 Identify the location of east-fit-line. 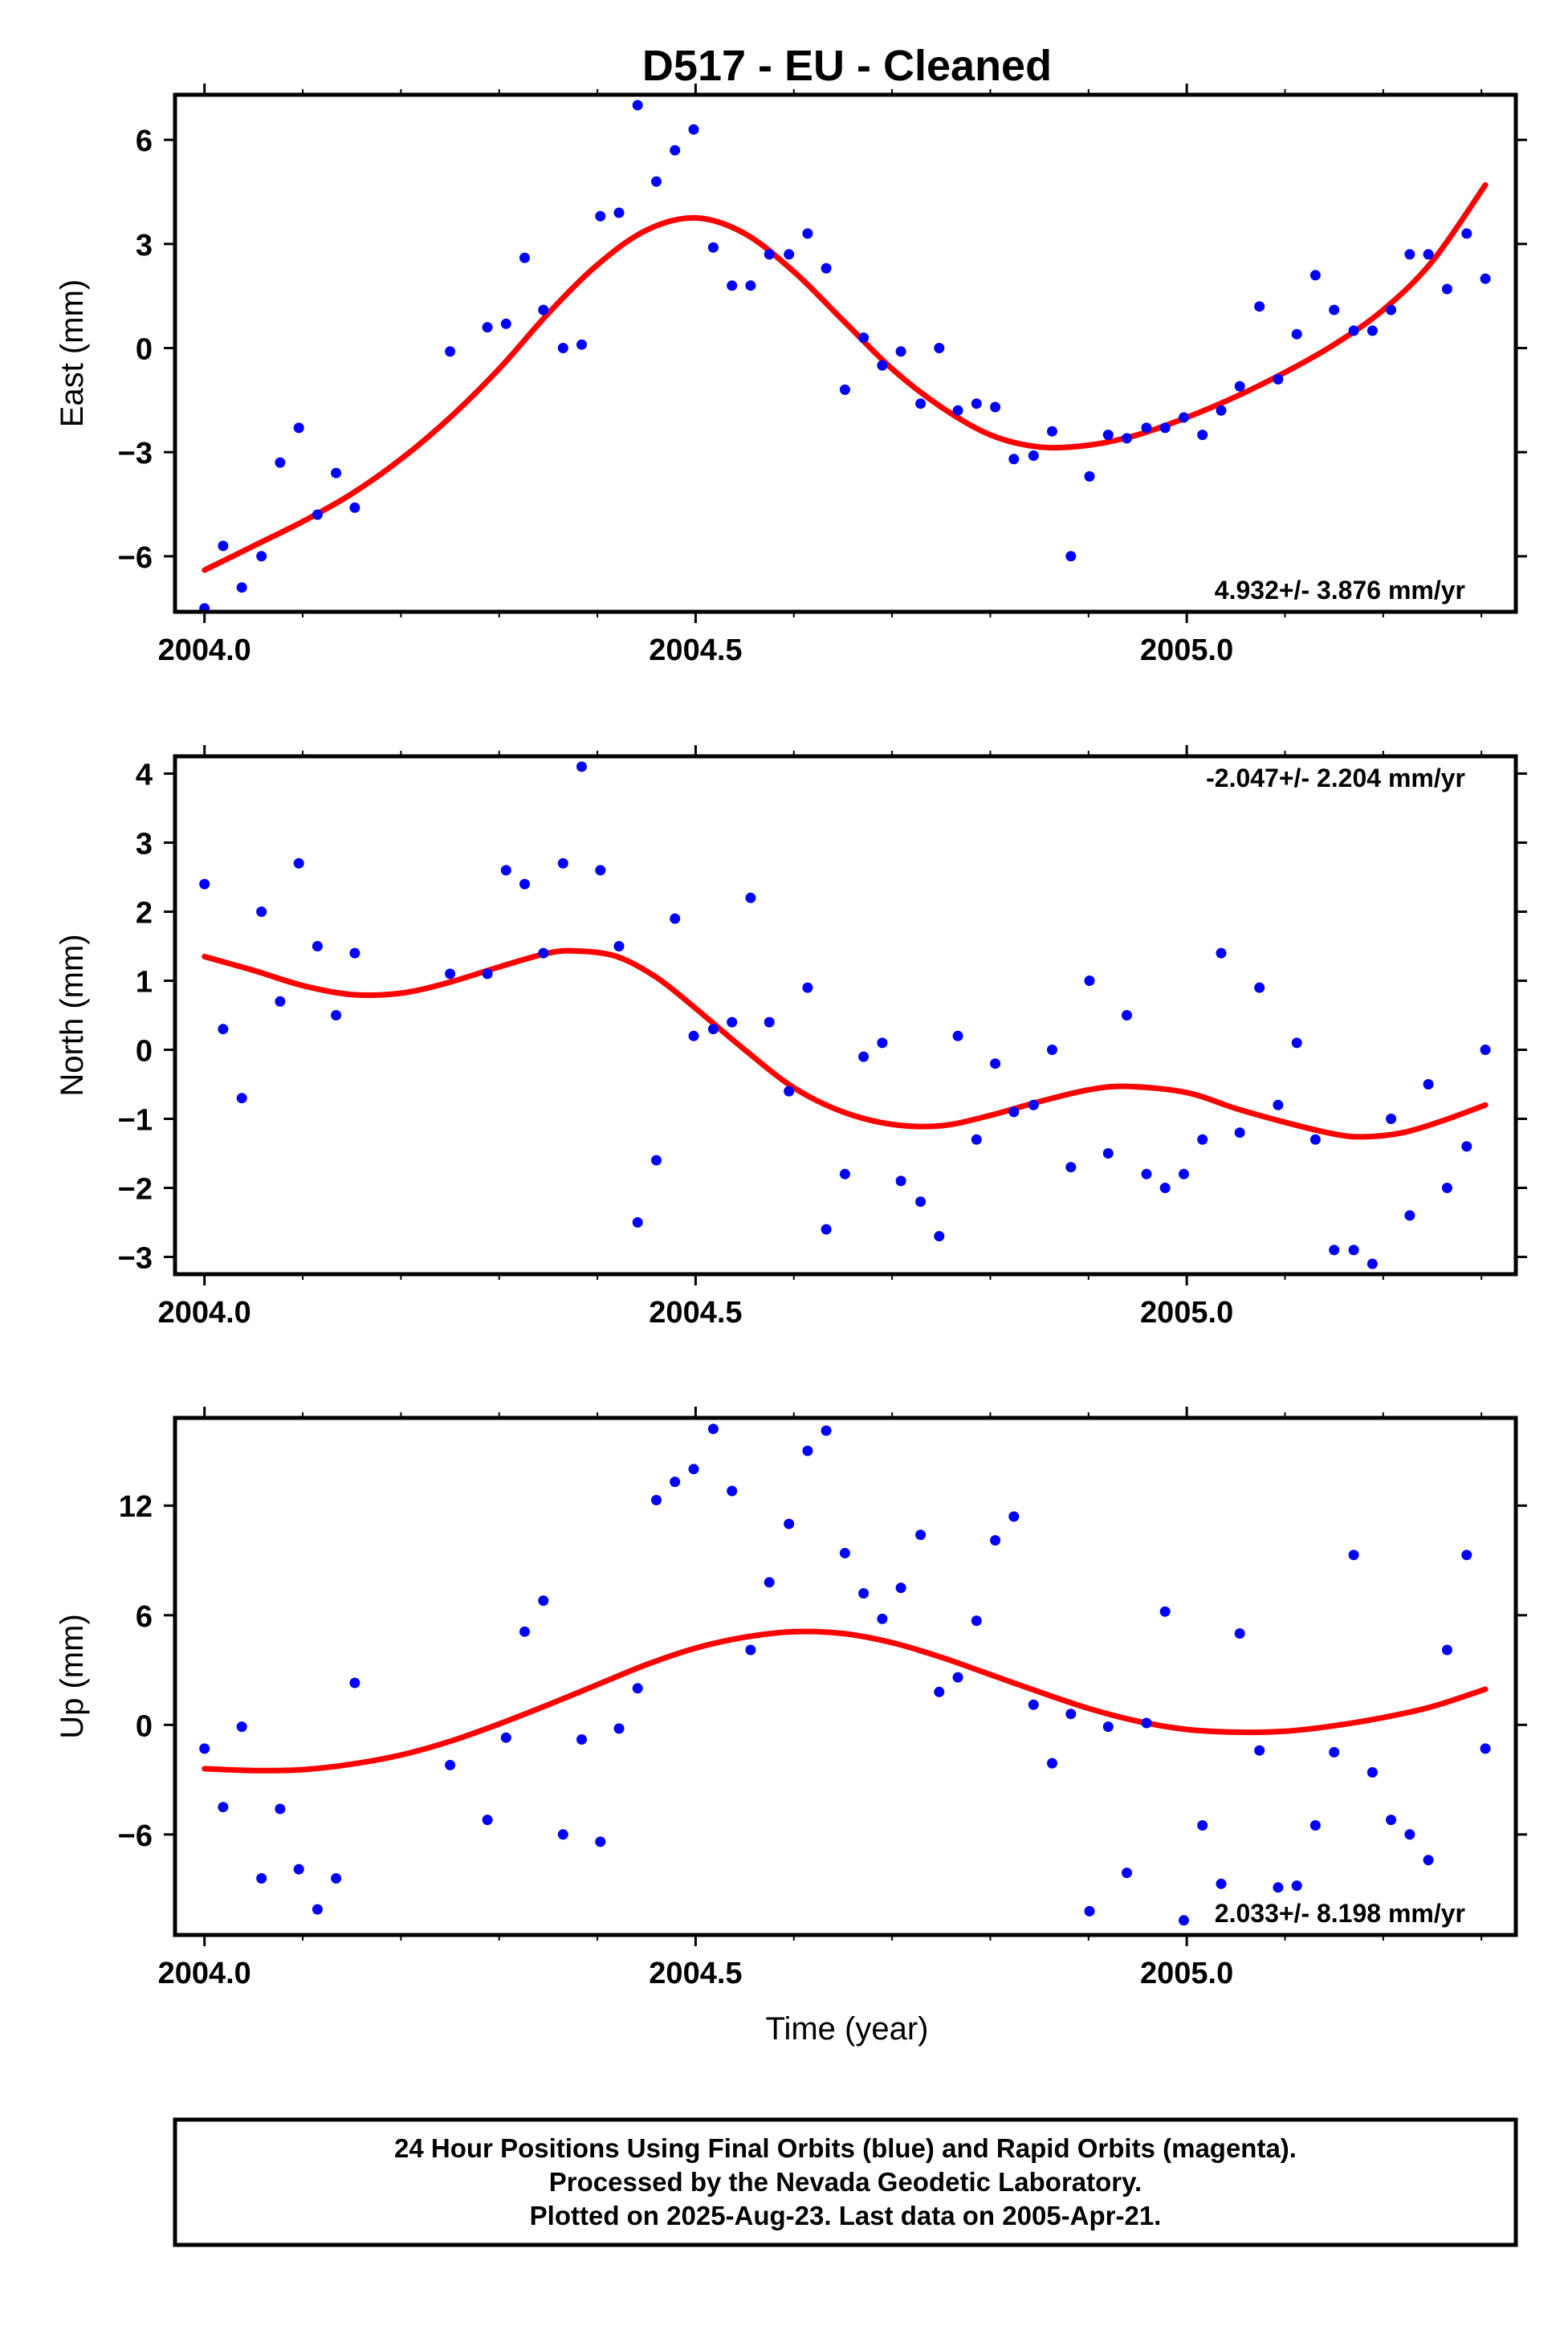
(845, 377).